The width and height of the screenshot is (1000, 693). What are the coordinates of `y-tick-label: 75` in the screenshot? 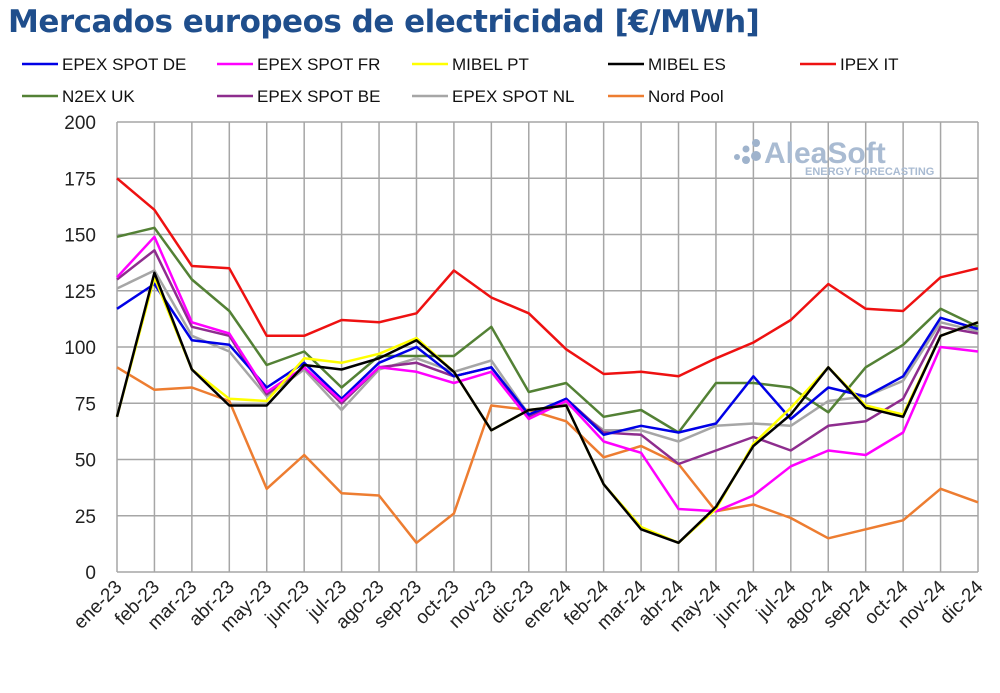 It's located at (85, 404).